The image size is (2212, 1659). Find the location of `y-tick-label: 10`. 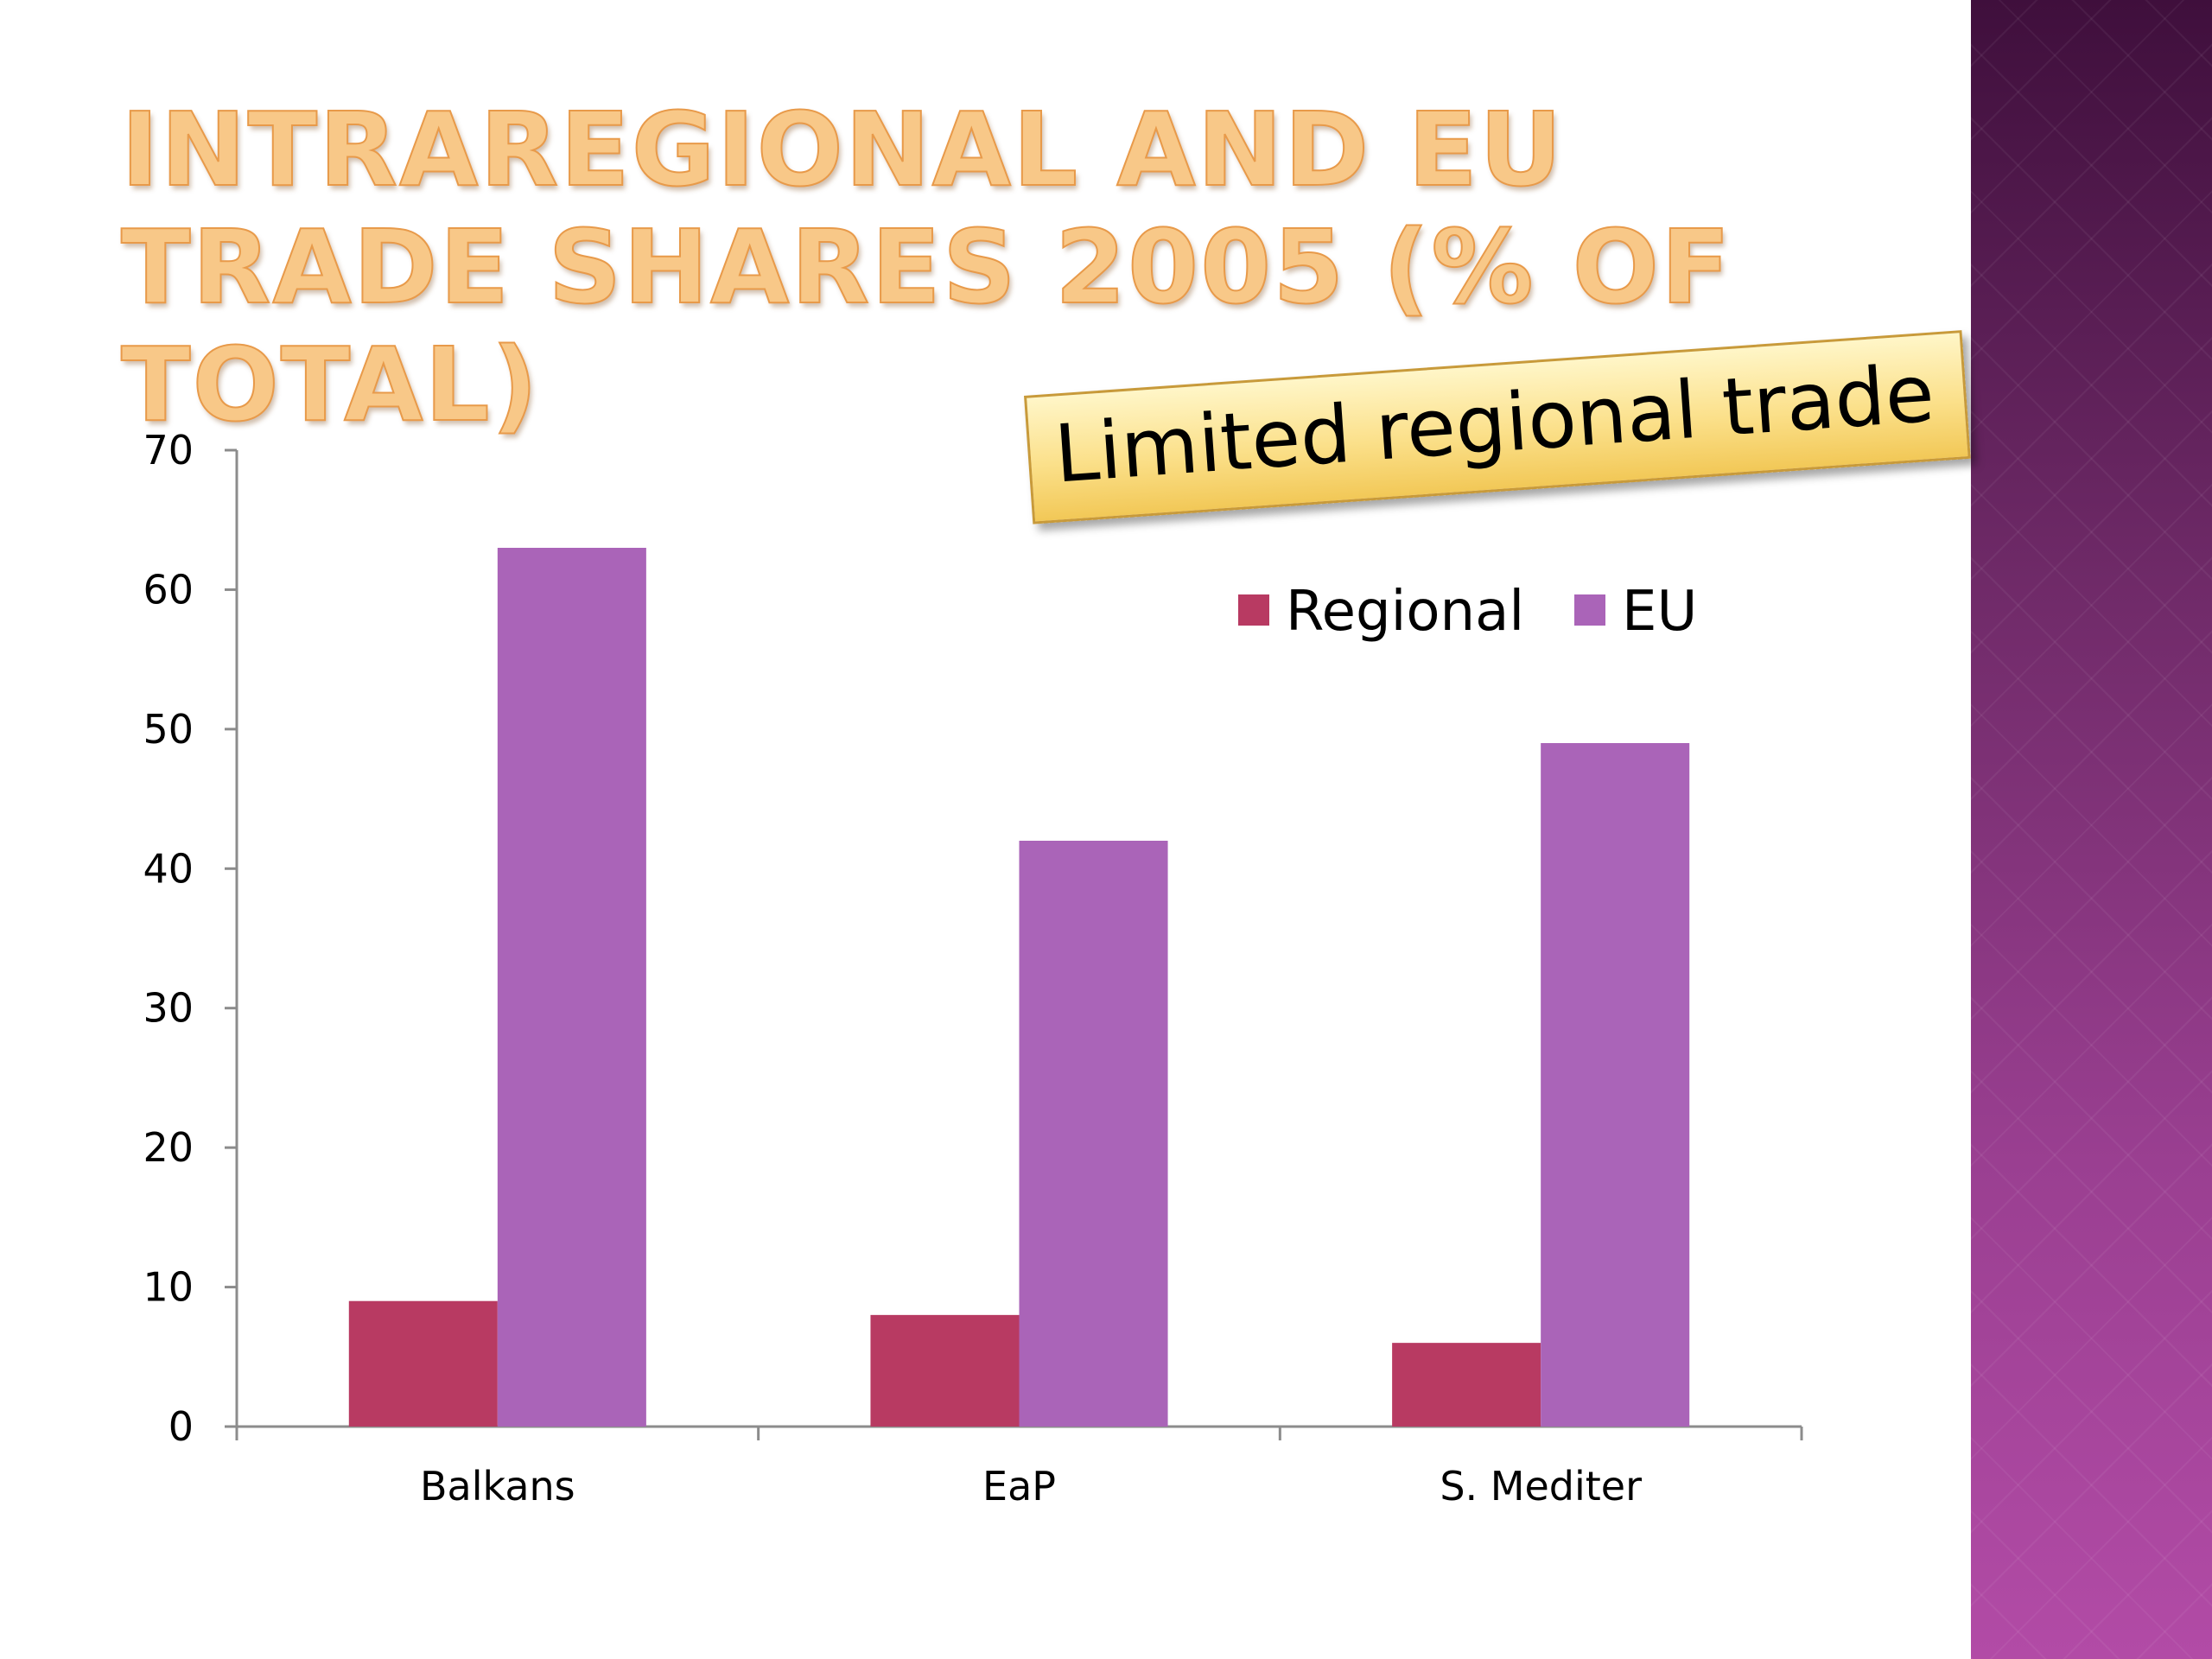

y-tick-label: 10 is located at coordinates (168, 1287).